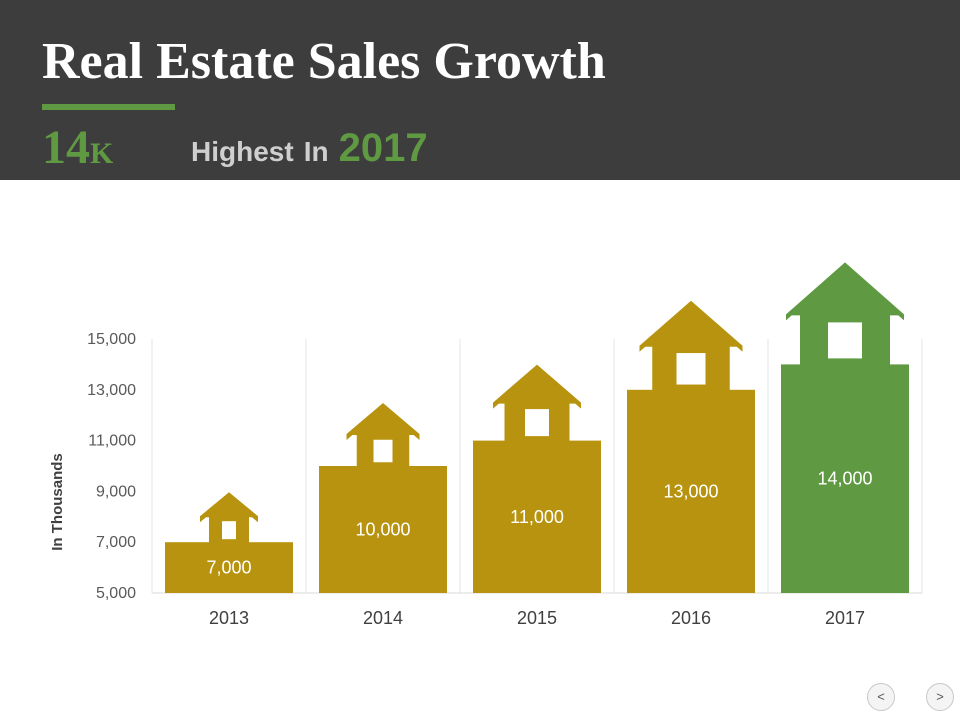 Image resolution: width=960 pixels, height=720 pixels. I want to click on data-label: 7,000, so click(228, 568).